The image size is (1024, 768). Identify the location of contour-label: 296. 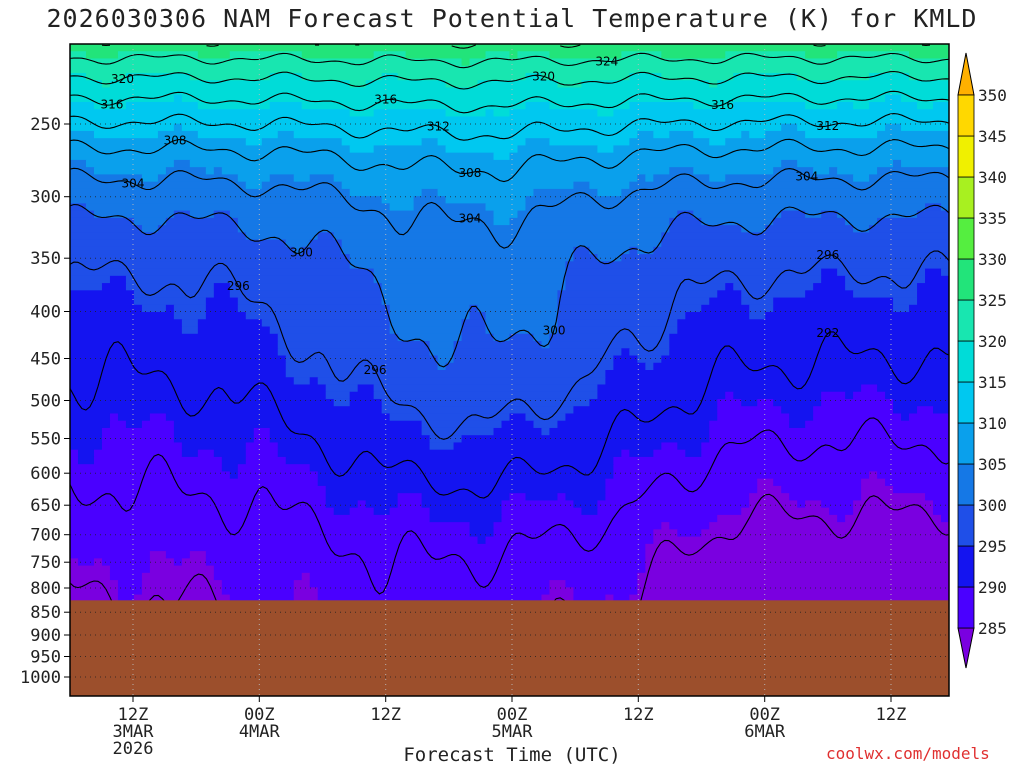
(827, 255).